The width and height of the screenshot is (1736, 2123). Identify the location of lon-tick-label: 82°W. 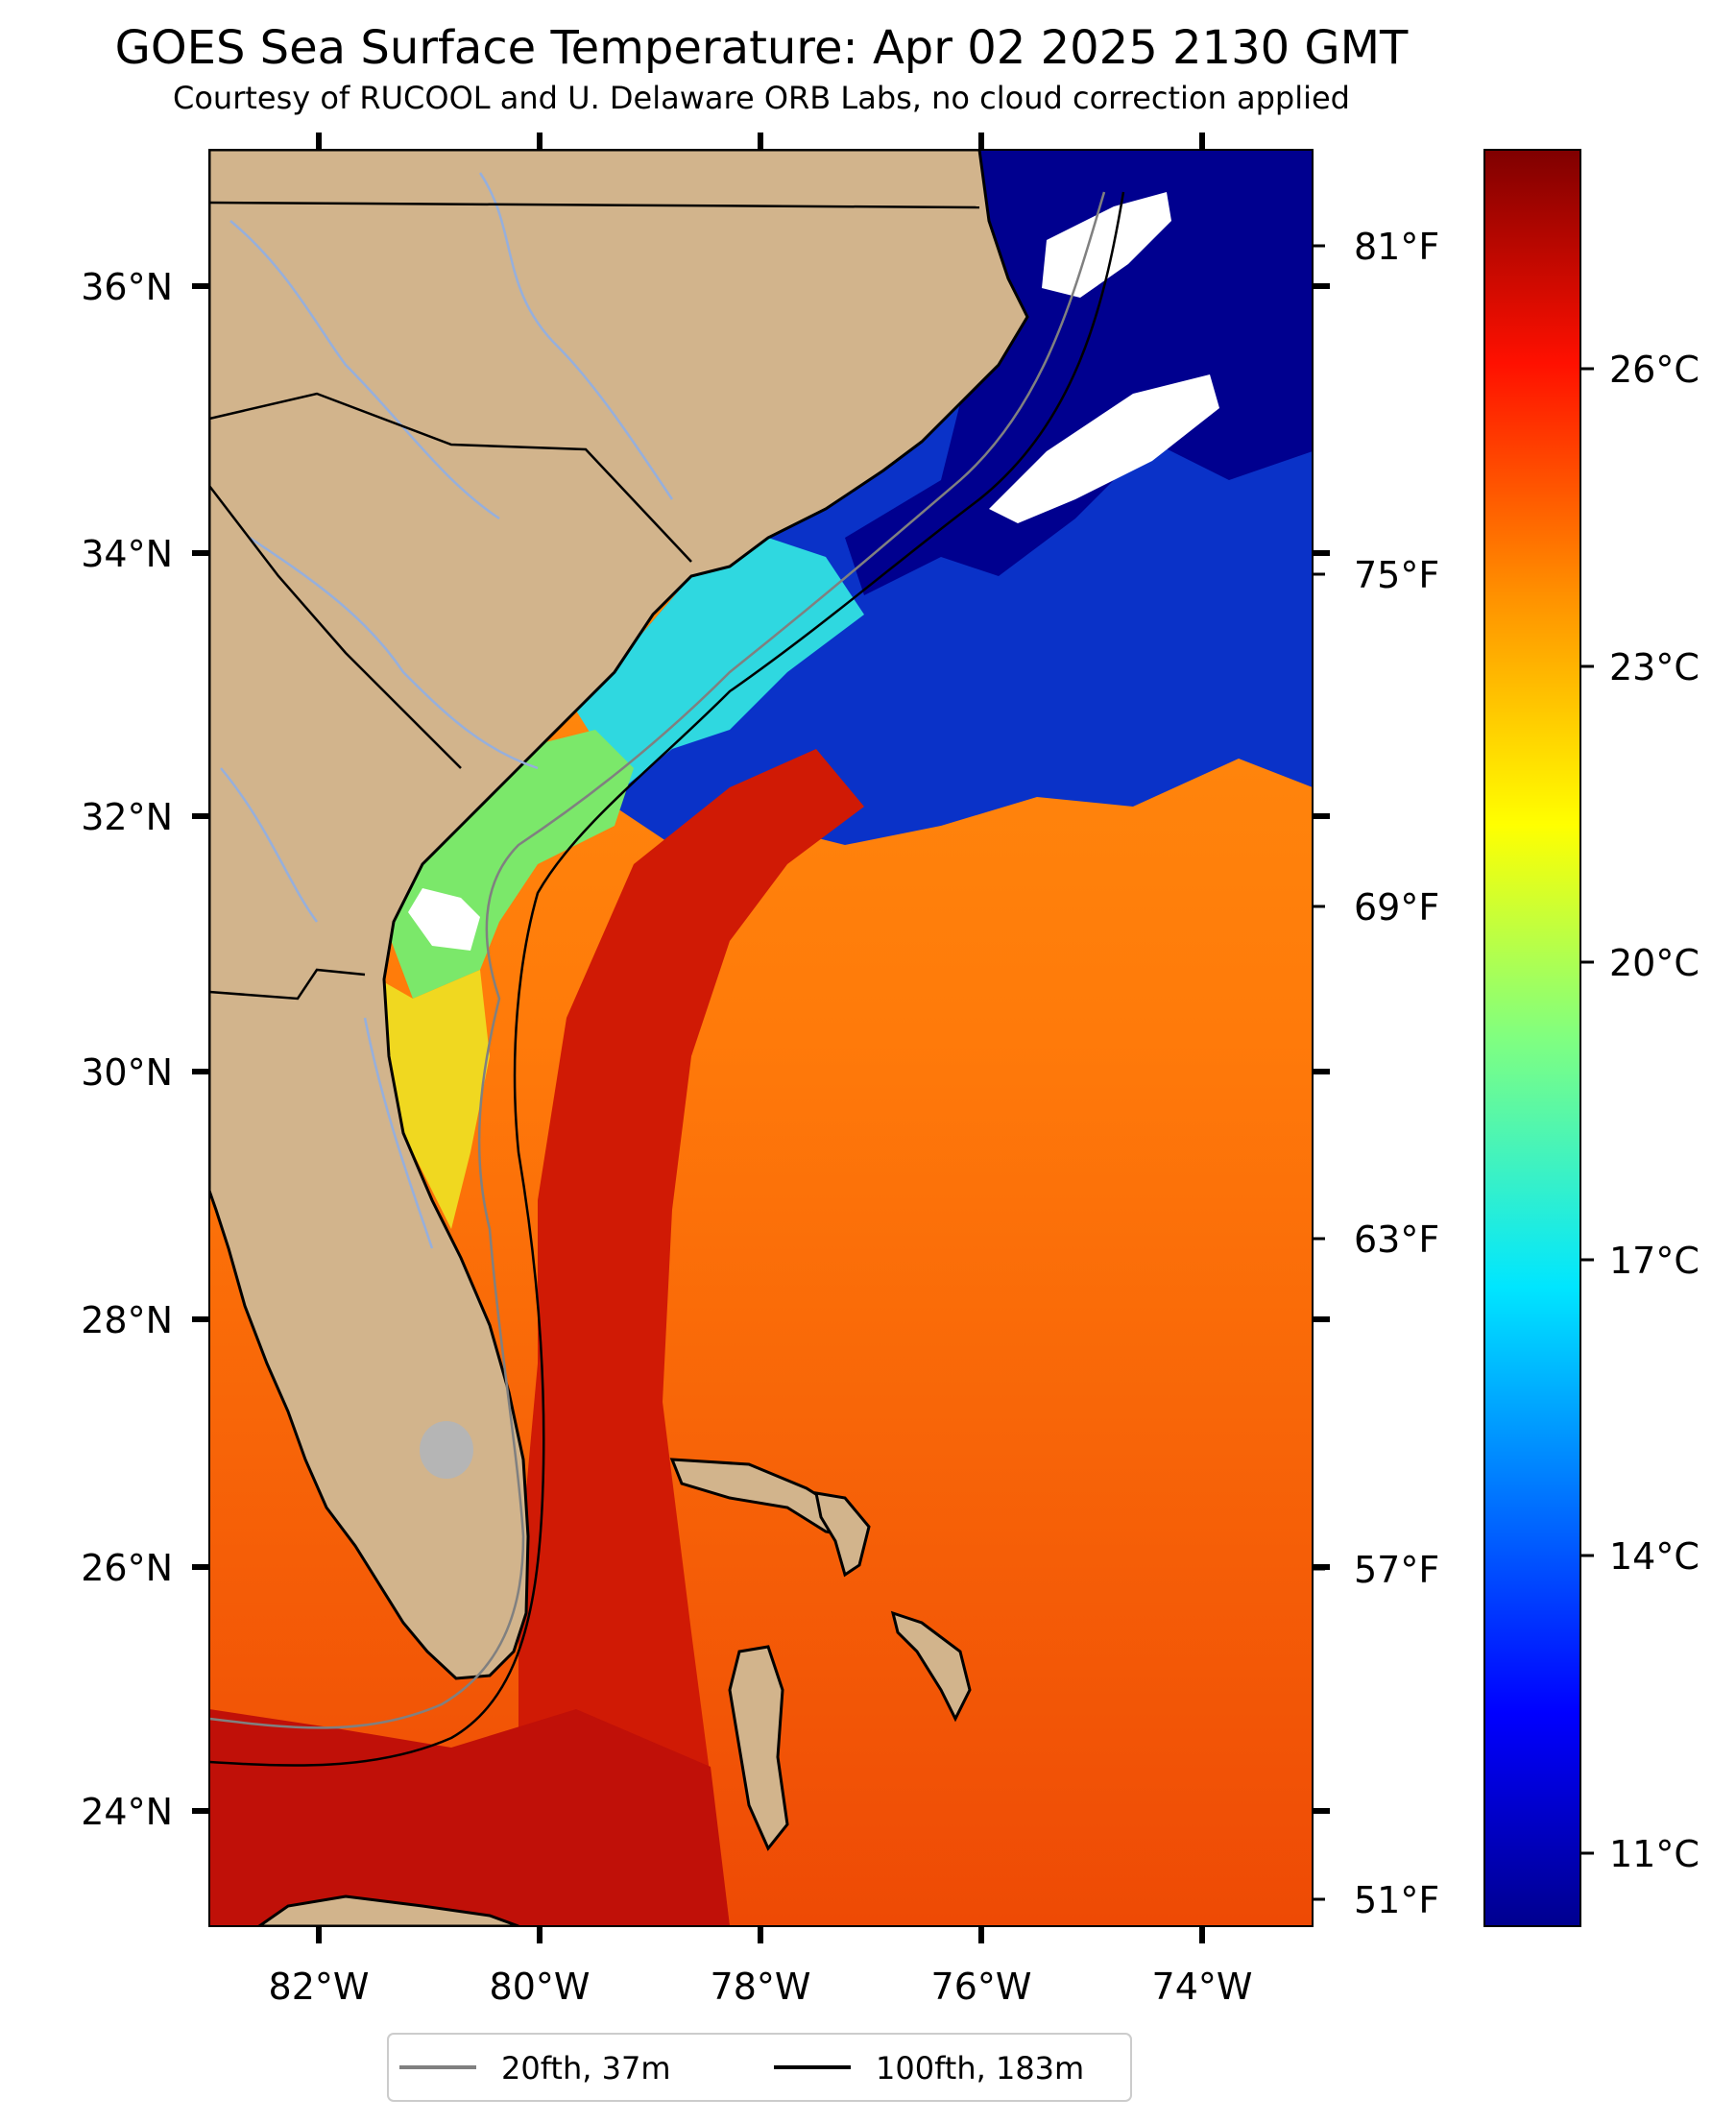
(319, 1987).